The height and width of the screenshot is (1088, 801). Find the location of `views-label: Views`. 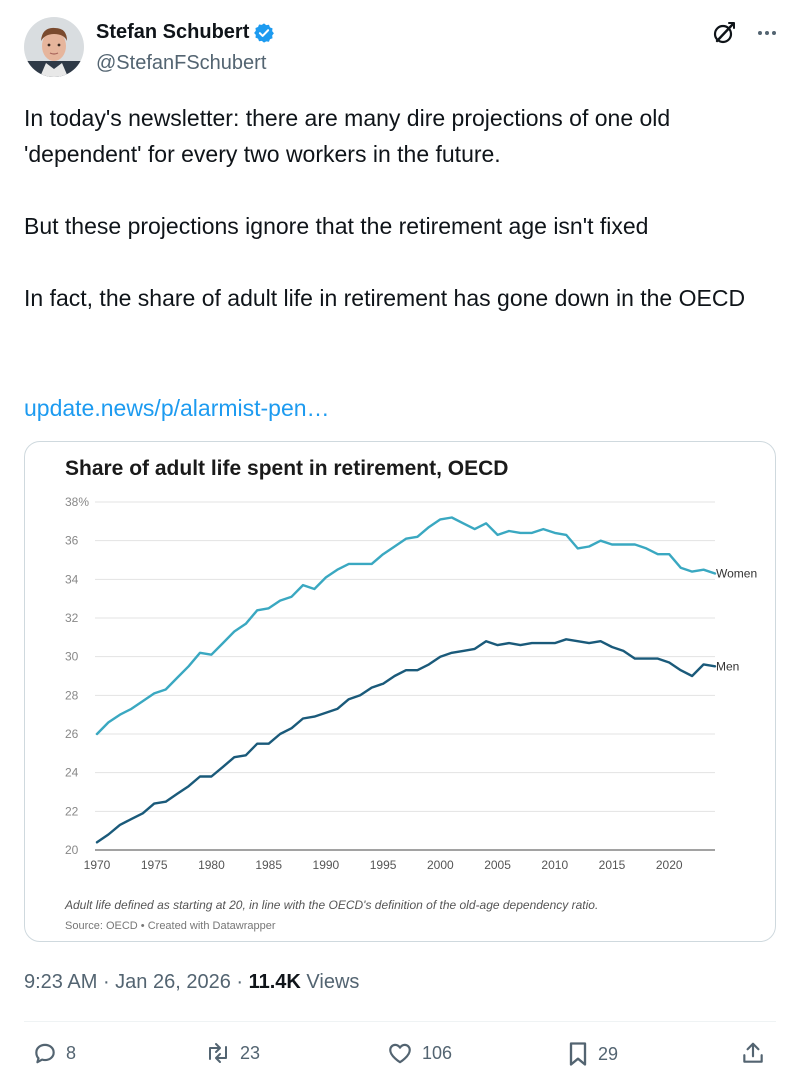

views-label: Views is located at coordinates (330, 982).